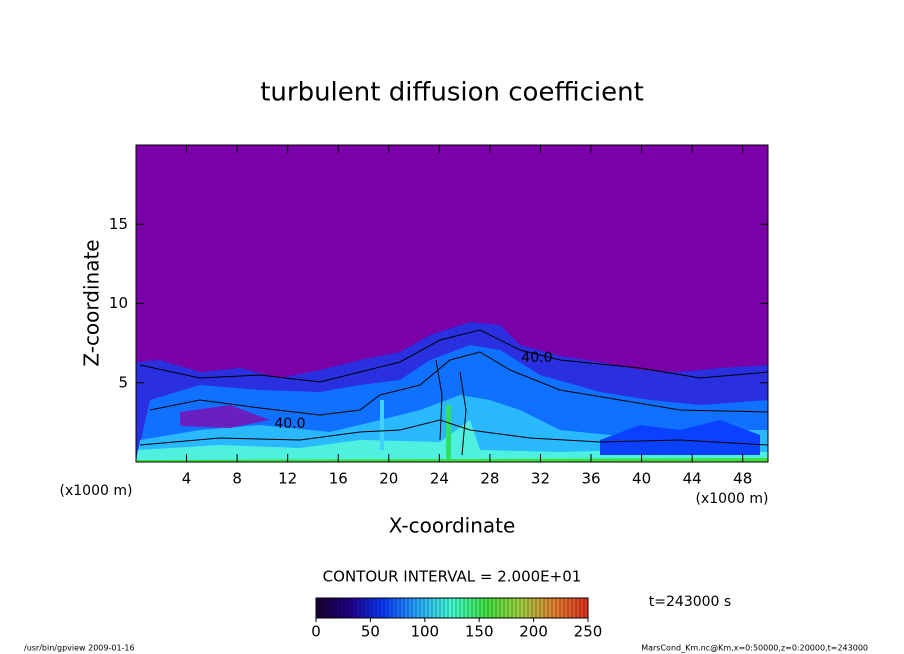  Describe the element at coordinates (424, 632) in the screenshot. I see `colorbar-tick-label: 100` at that location.